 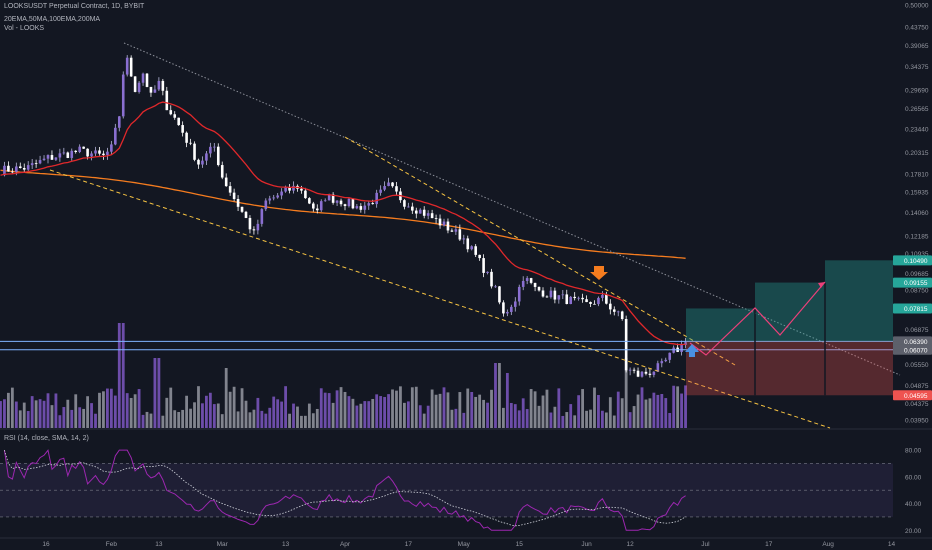 What do you see at coordinates (344, 490) in the screenshot?
I see `rsi-line` at bounding box center [344, 490].